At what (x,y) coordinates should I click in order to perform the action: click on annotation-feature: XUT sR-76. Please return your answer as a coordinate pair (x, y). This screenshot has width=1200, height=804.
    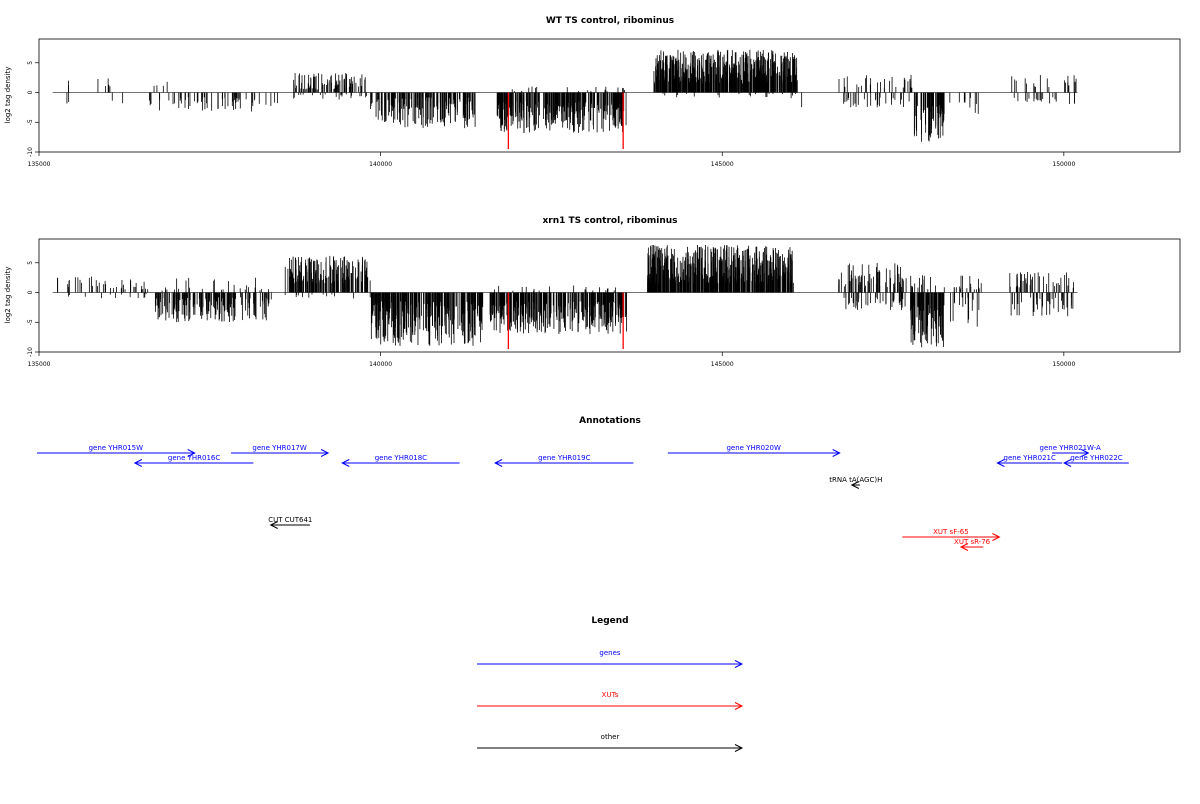
    Looking at the image, I should click on (972, 544).